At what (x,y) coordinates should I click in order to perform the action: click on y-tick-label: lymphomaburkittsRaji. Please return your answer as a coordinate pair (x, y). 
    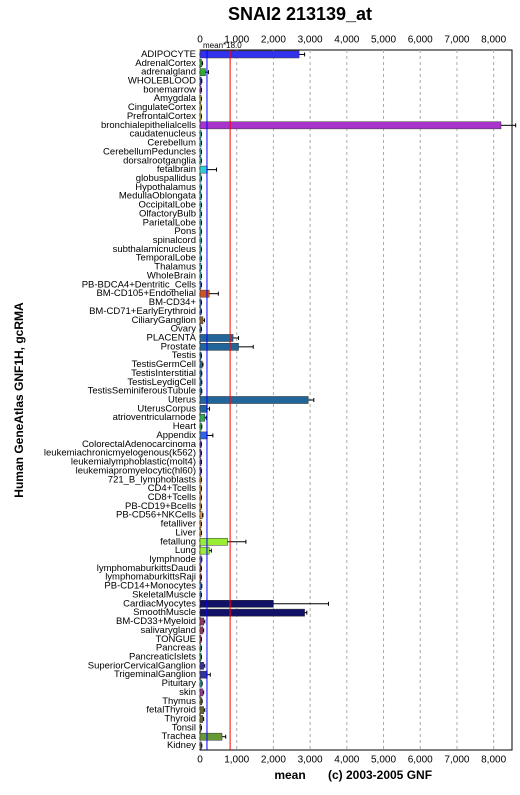
    Looking at the image, I should click on (150, 577).